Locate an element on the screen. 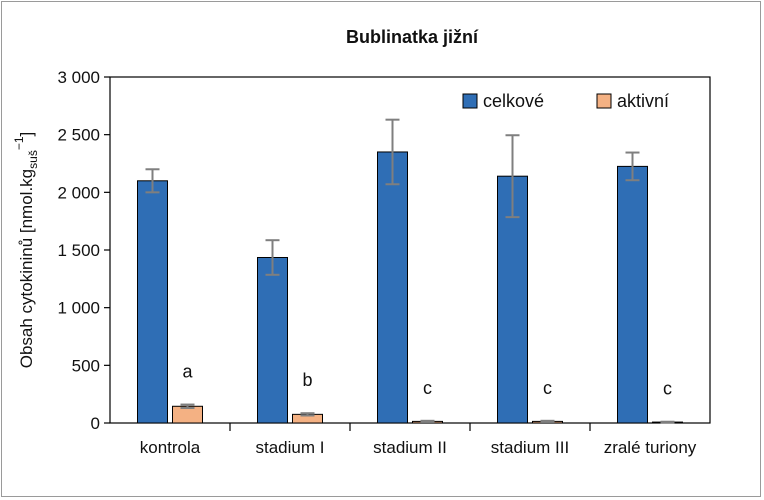  legend: celkové aktivní is located at coordinates (565, 101).